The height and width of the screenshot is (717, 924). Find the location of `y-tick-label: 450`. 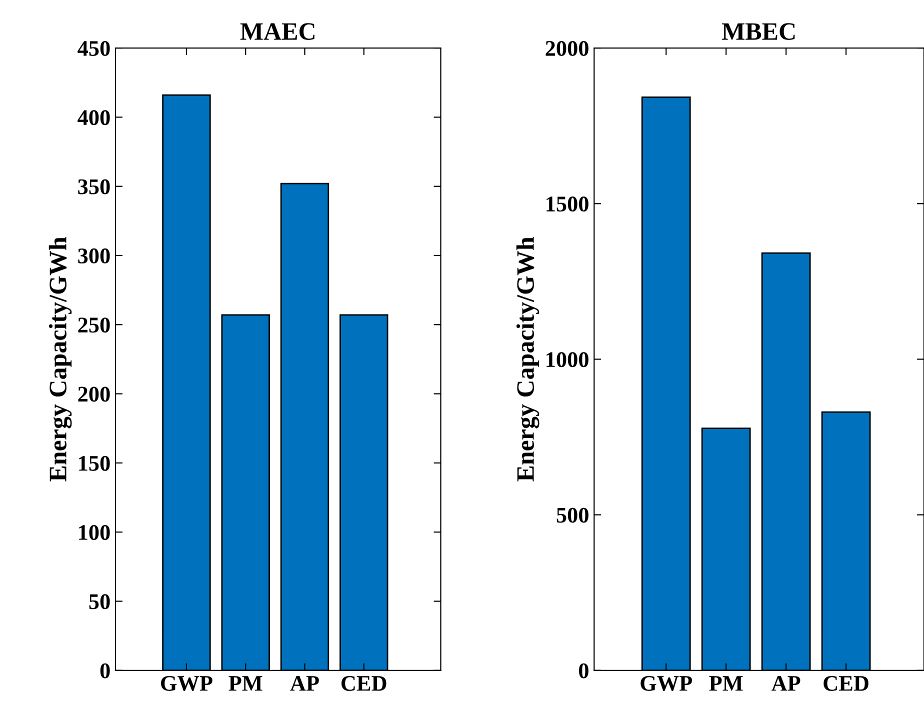

y-tick-label: 450 is located at coordinates (94, 48).